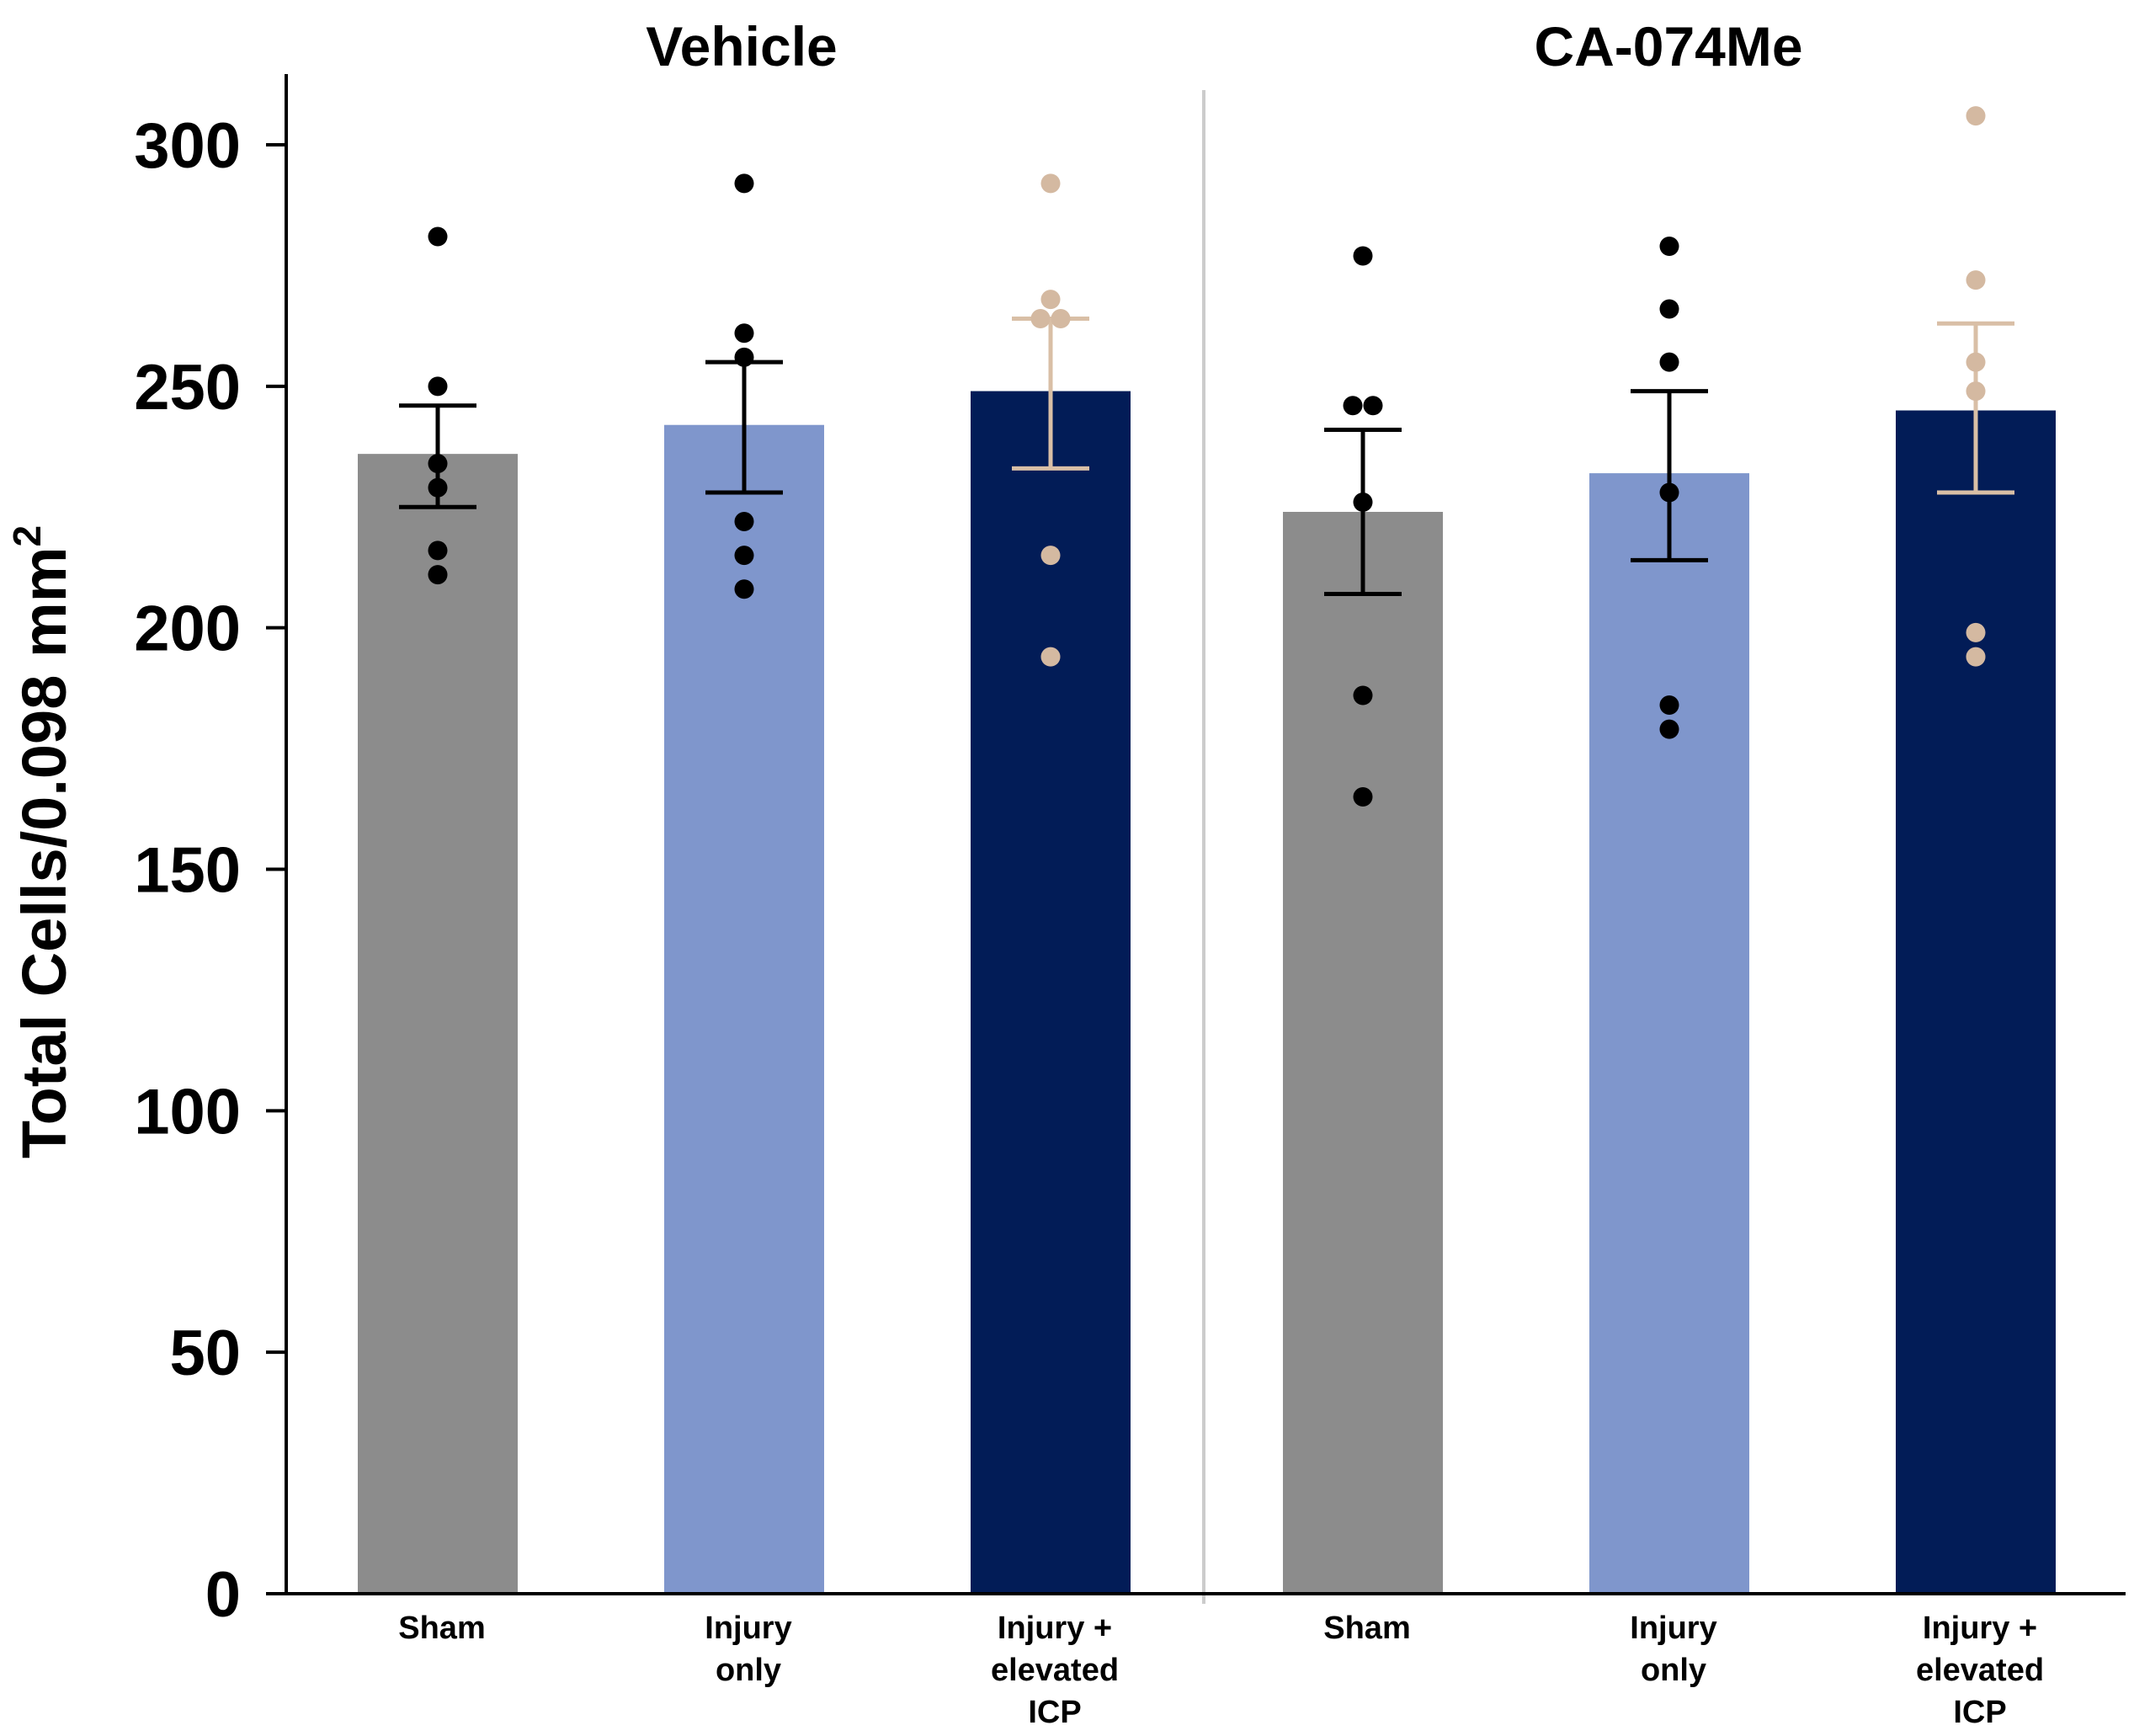  Describe the element at coordinates (1668, 46) in the screenshot. I see `group-title: CA-074Me` at that location.